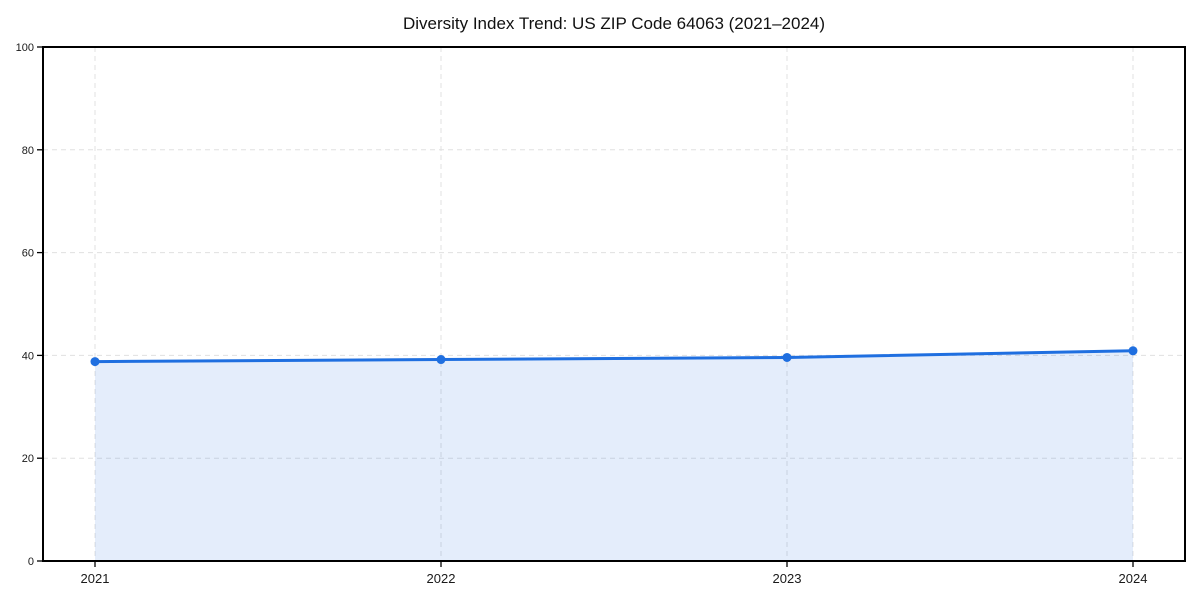 This screenshot has width=1200, height=600. Describe the element at coordinates (31, 562) in the screenshot. I see `y-tick-label: 0` at that location.